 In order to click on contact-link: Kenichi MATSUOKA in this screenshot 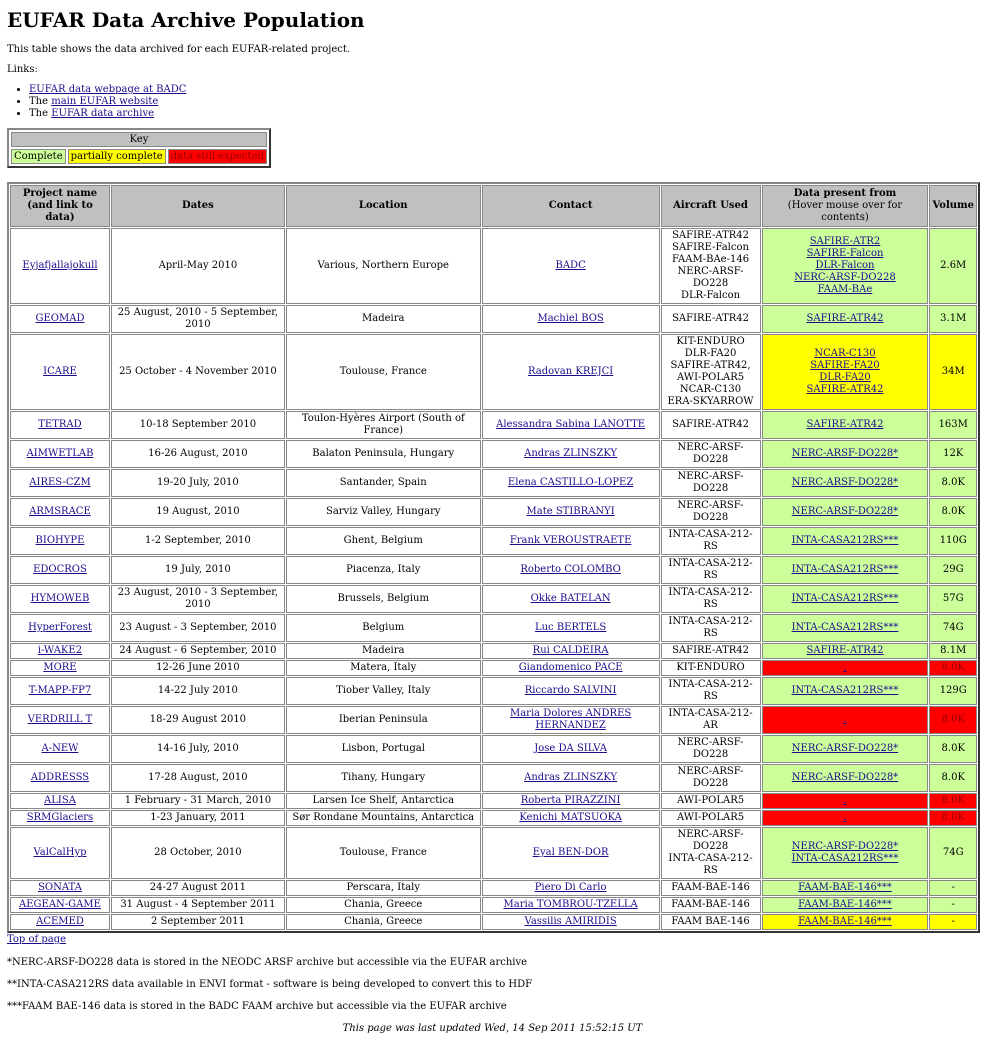, I will do `click(570, 817)`.